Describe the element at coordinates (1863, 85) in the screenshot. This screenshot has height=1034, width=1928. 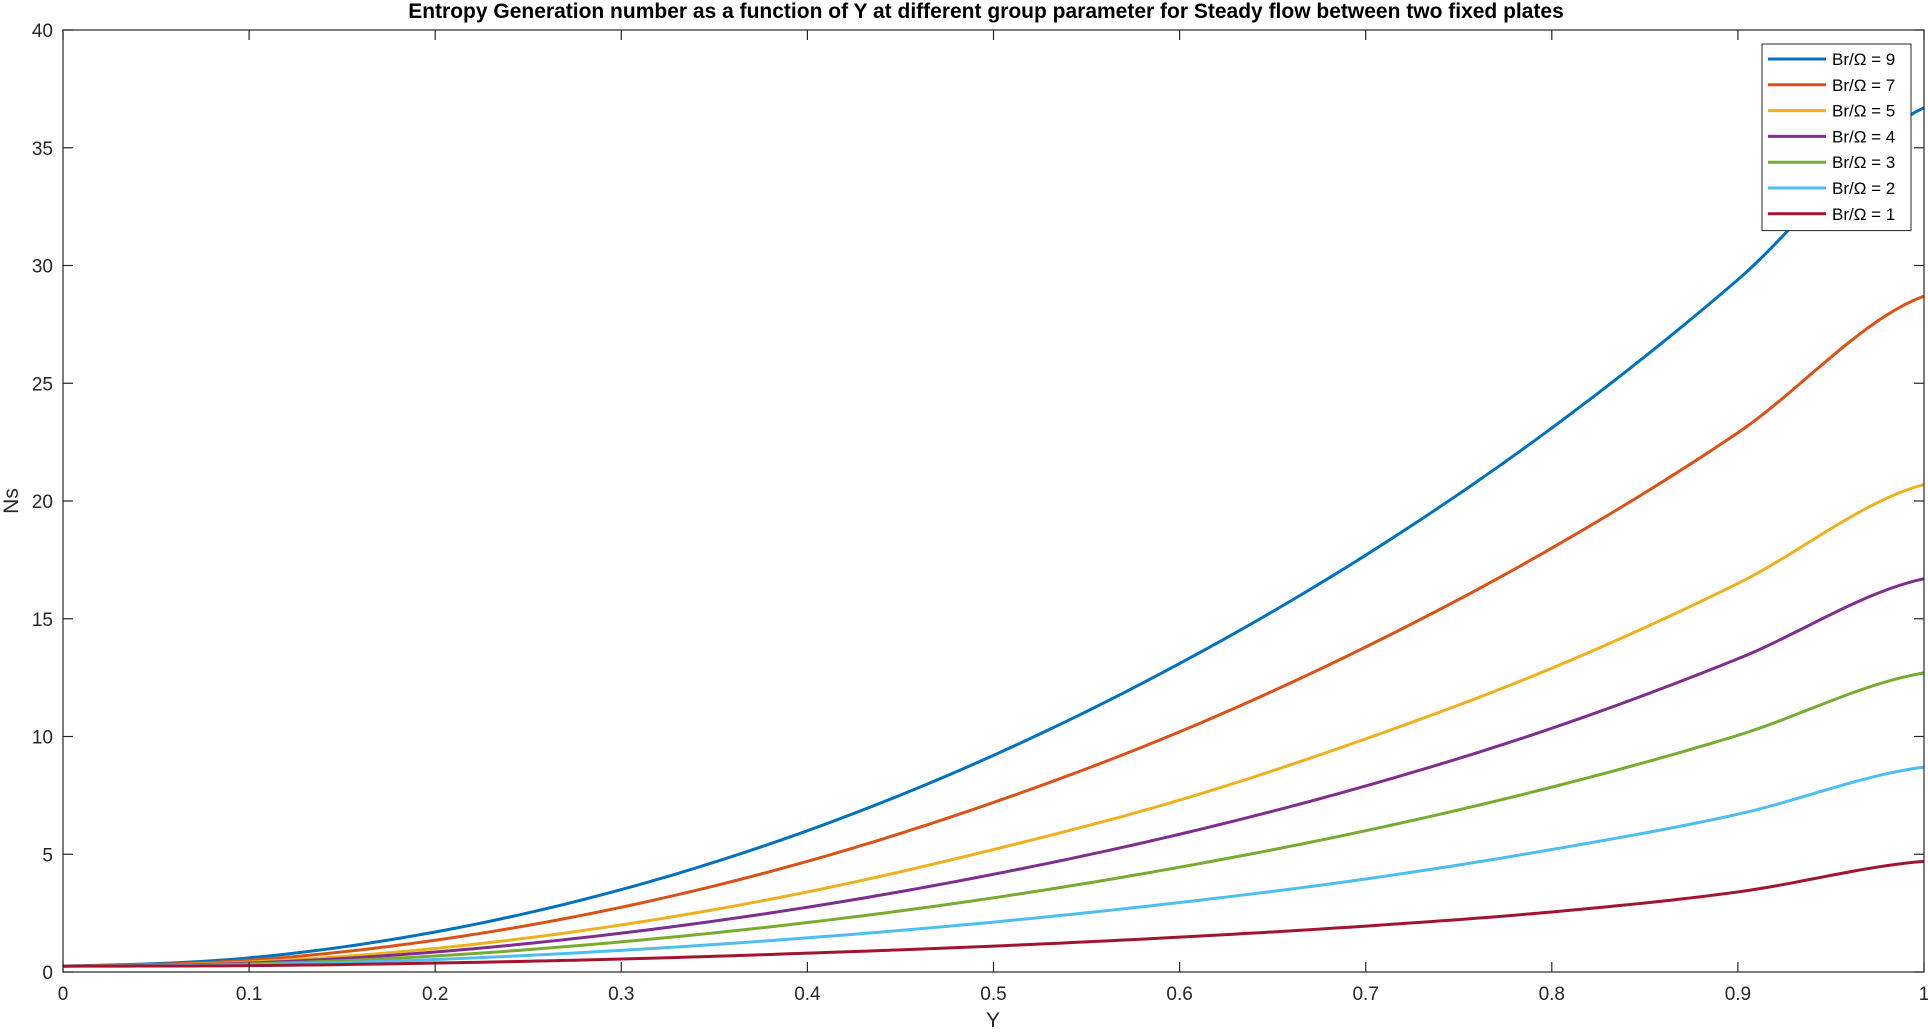
I see `legend-label-2: Br/Ω = 7` at that location.